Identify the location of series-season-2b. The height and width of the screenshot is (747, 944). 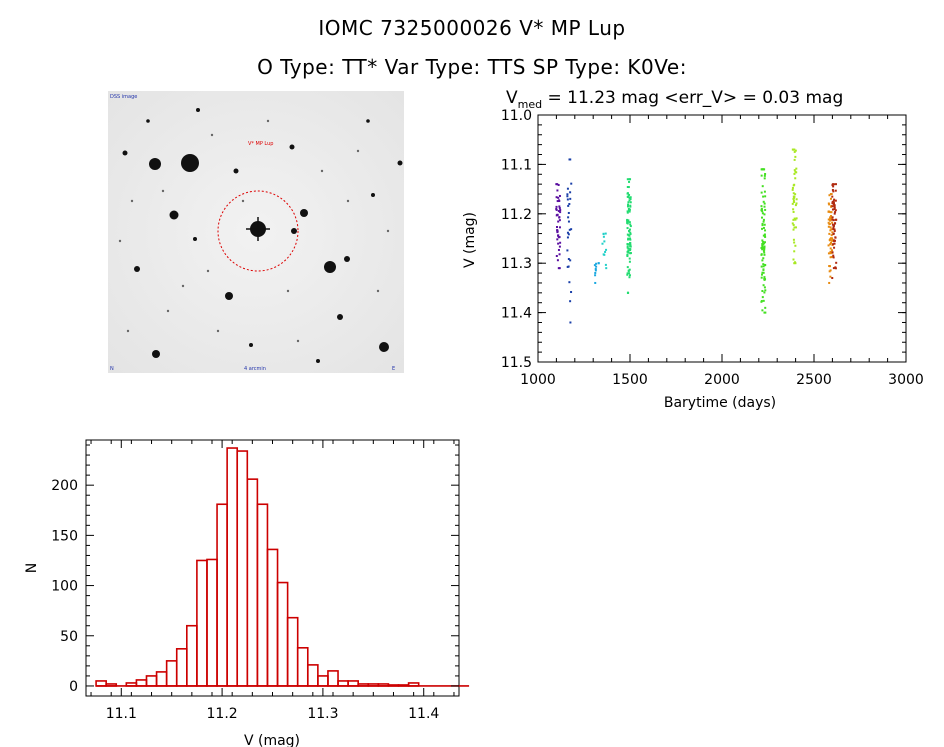
(604, 251).